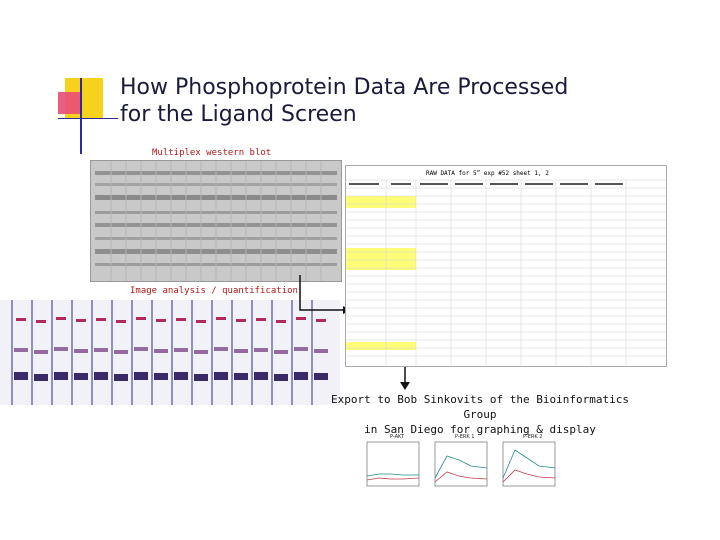  I want to click on accent-horizontal-line, so click(88, 118).